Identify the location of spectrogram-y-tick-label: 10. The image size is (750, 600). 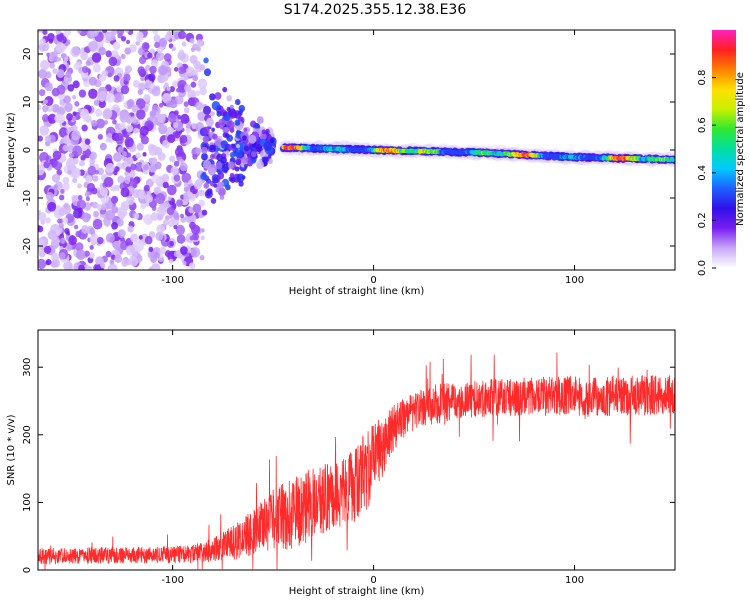
(27, 102).